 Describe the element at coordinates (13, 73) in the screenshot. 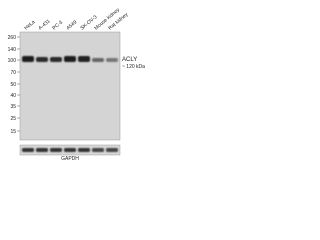

I see `marker-label: 70` at that location.